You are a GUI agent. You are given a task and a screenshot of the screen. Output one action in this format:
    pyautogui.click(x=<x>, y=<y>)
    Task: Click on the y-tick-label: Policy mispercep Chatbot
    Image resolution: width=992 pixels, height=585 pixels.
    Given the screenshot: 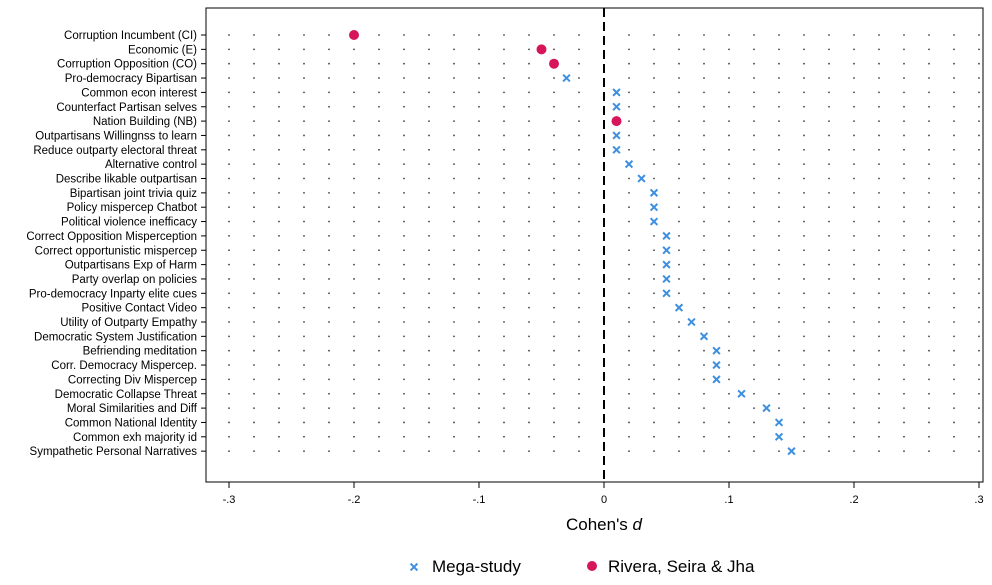 What is the action you would take?
    pyautogui.click(x=132, y=208)
    